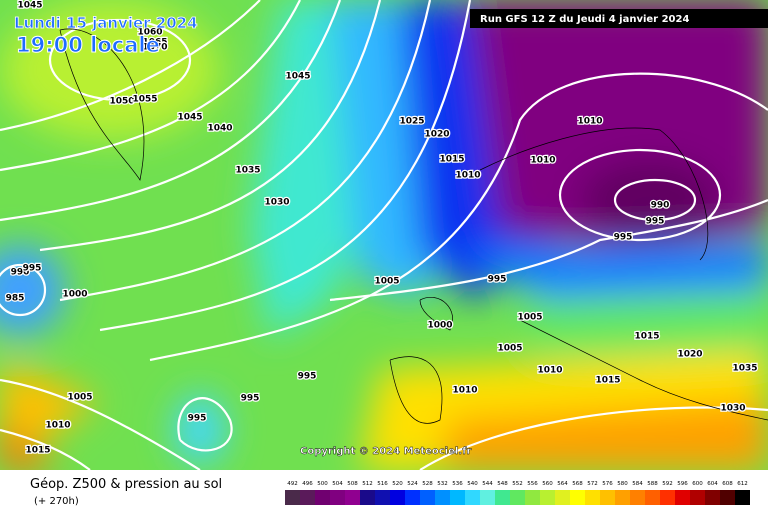 The height and width of the screenshot is (512, 768). Describe the element at coordinates (682, 484) in the screenshot. I see `scale-label: 596` at that location.